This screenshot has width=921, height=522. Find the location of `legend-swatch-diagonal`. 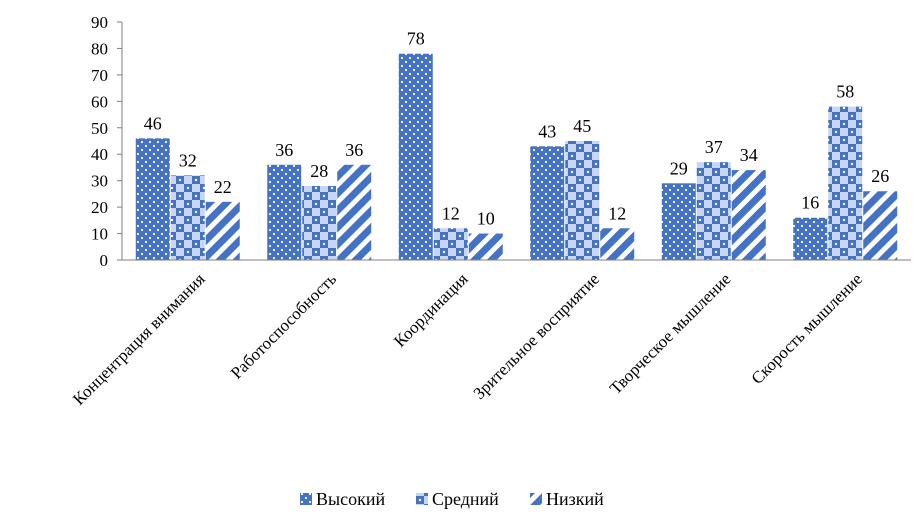

legend-swatch-diagonal is located at coordinates (536, 499).